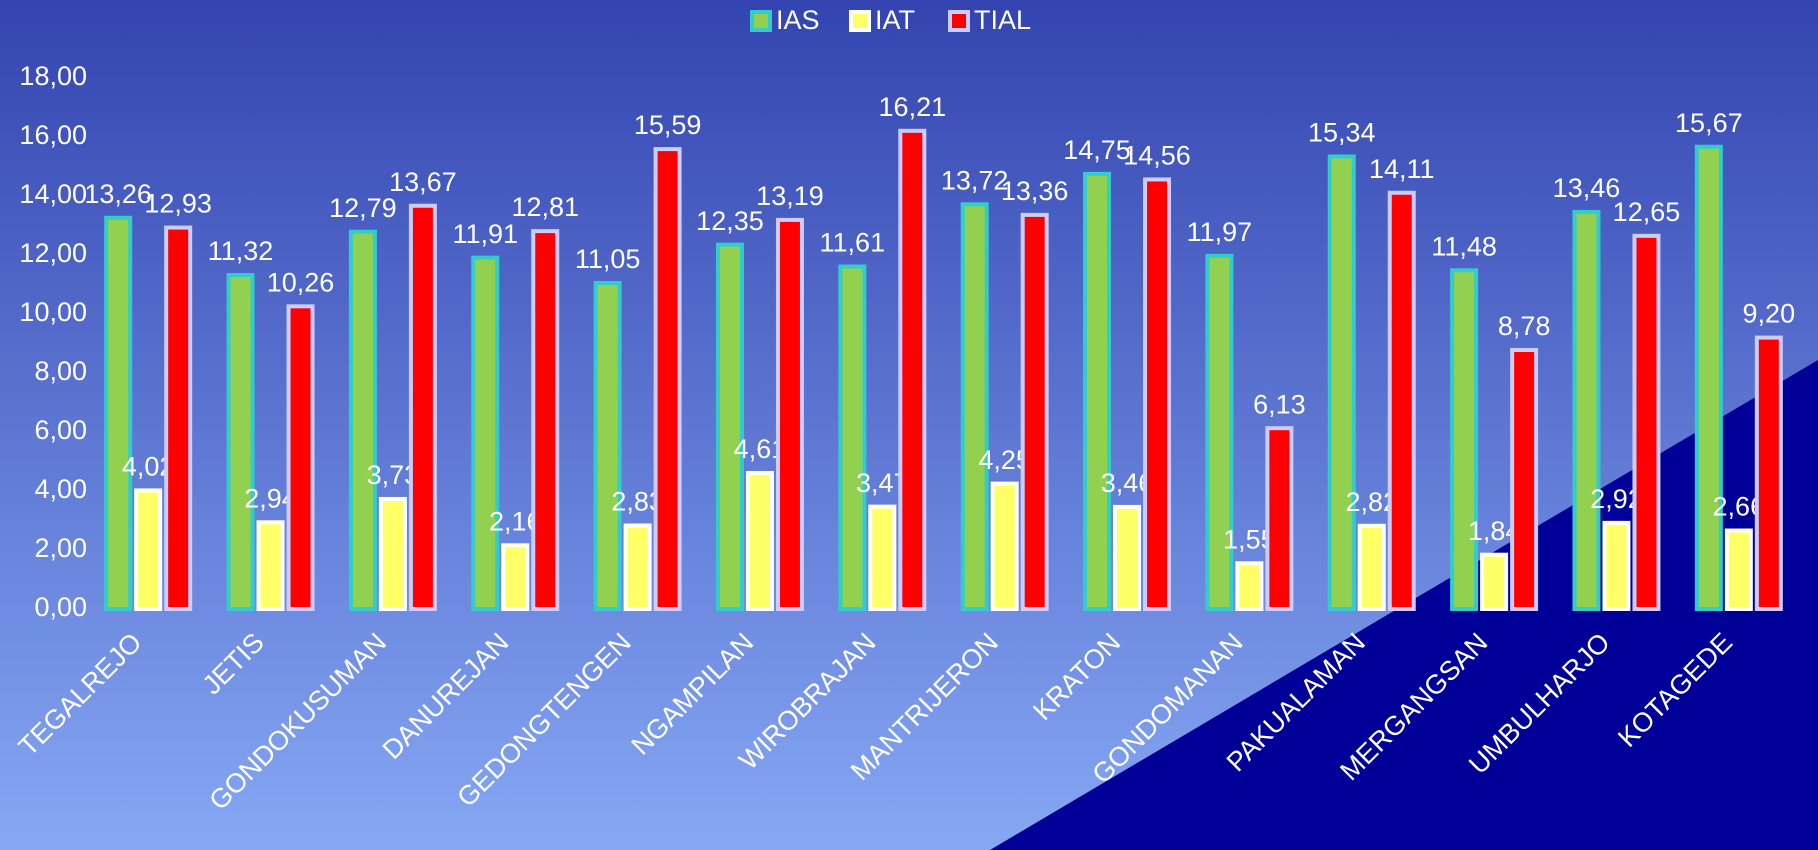 The image size is (1818, 850). What do you see at coordinates (1157, 156) in the screenshot?
I see `data-label: 14,56` at bounding box center [1157, 156].